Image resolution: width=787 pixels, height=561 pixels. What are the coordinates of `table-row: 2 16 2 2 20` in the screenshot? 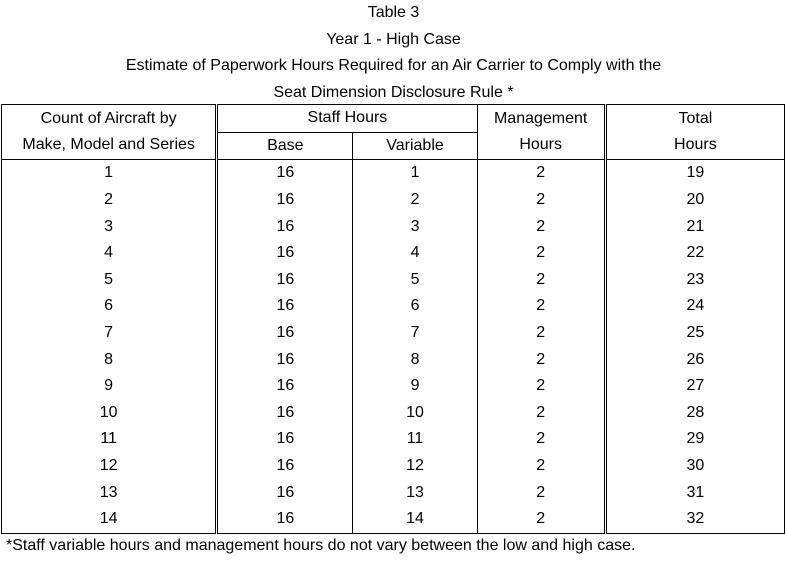 It's located at (393, 200).